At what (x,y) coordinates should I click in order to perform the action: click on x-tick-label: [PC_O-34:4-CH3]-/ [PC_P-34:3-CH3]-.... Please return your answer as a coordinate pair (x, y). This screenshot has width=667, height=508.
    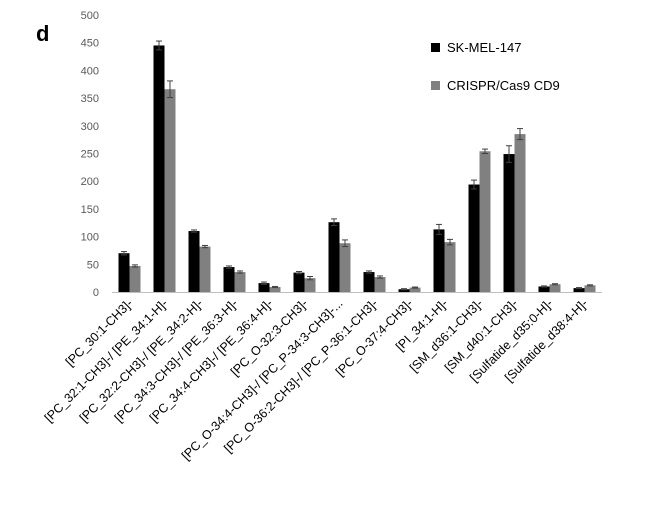
    Looking at the image, I should click on (262, 379).